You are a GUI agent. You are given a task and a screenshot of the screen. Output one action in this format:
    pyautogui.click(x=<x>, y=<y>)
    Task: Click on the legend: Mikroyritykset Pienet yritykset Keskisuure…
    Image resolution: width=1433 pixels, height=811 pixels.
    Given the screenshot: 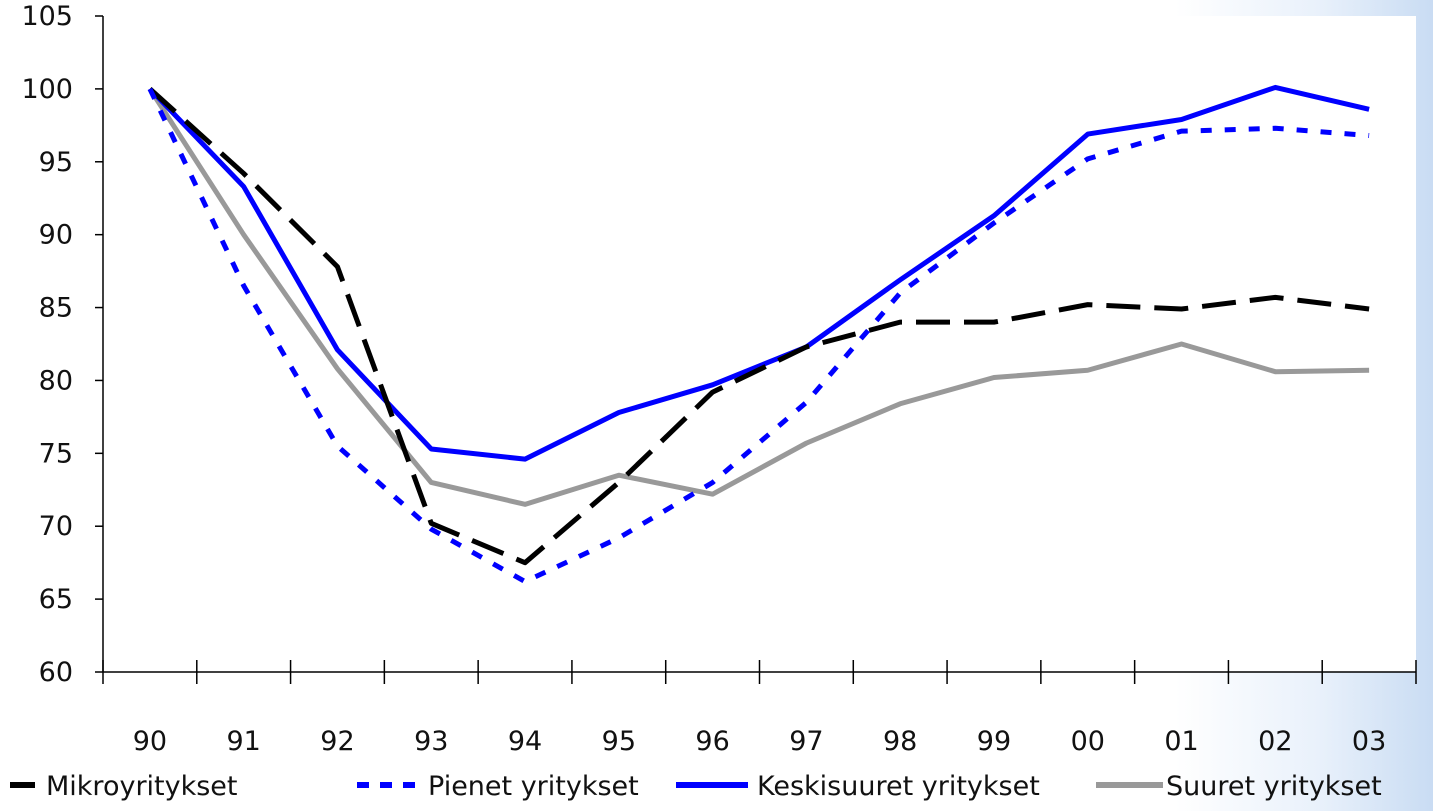 What is the action you would take?
    pyautogui.click(x=696, y=786)
    